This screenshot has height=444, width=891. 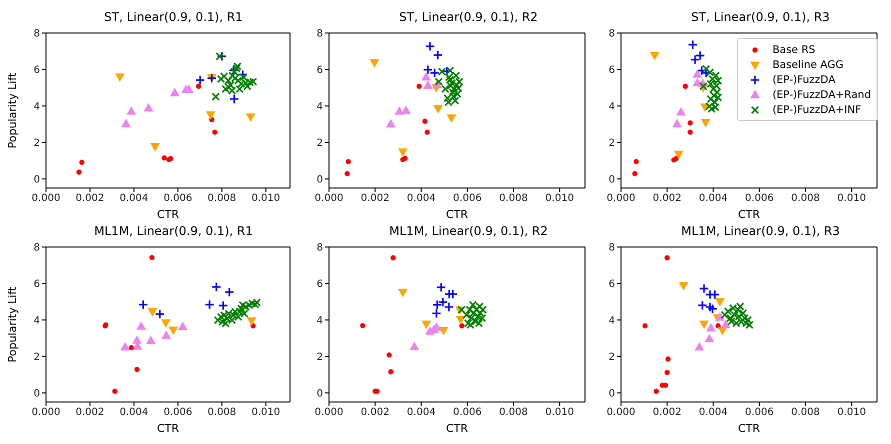 What do you see at coordinates (468, 231) in the screenshot?
I see `chart-title: ML1M, Linear(0.9, 0.1), R2` at bounding box center [468, 231].